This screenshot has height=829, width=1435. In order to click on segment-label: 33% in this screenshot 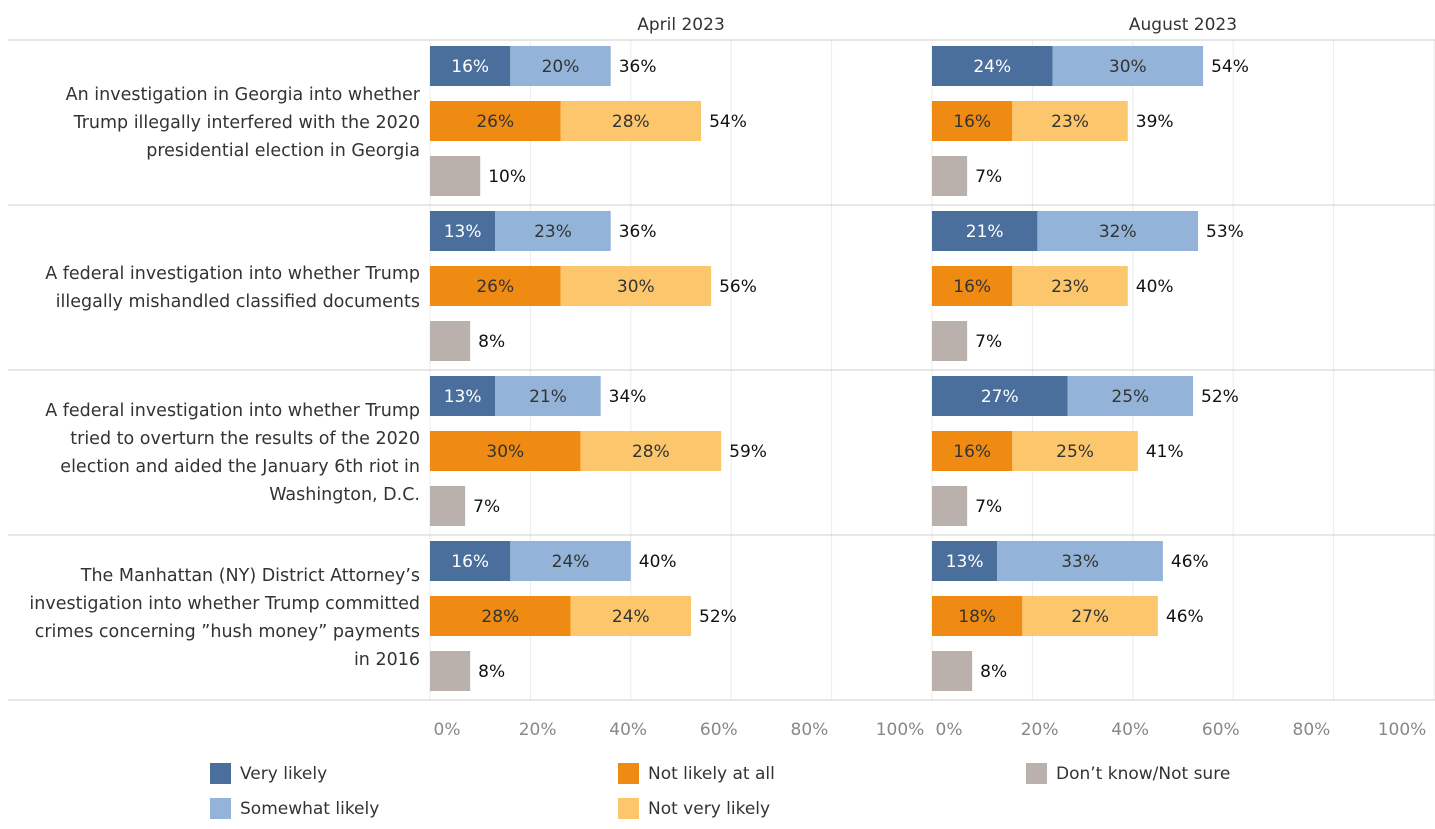, I will do `click(1080, 562)`.